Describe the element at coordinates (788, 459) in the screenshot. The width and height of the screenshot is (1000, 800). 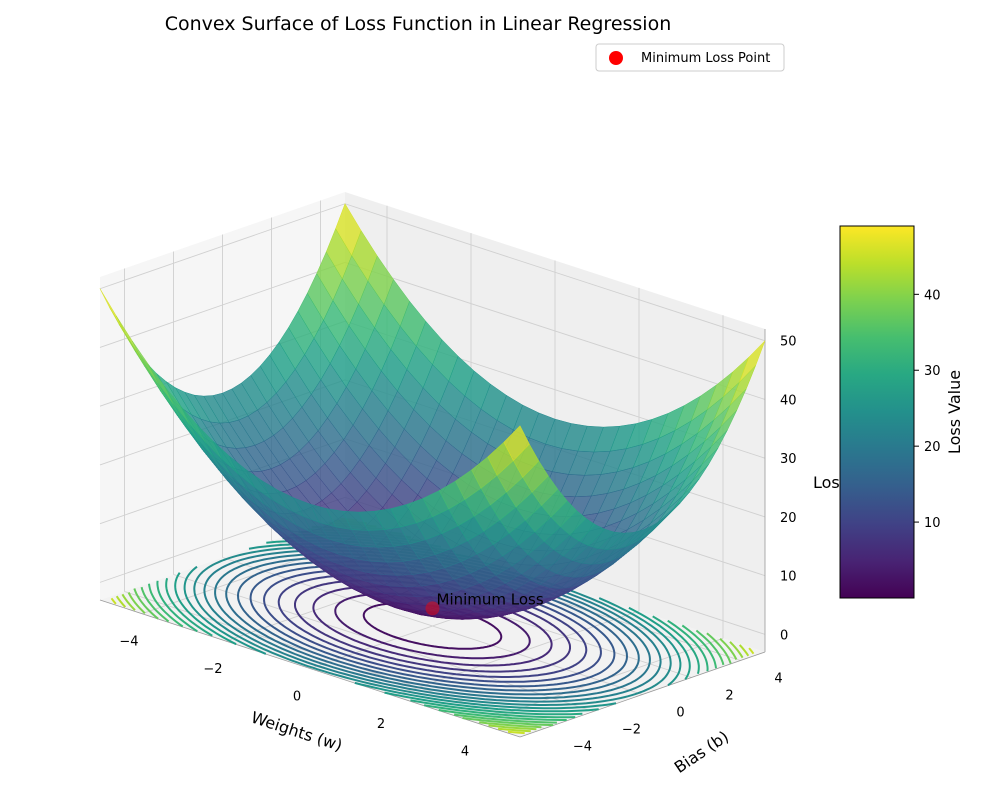
I see `z-tick-label: 30` at that location.